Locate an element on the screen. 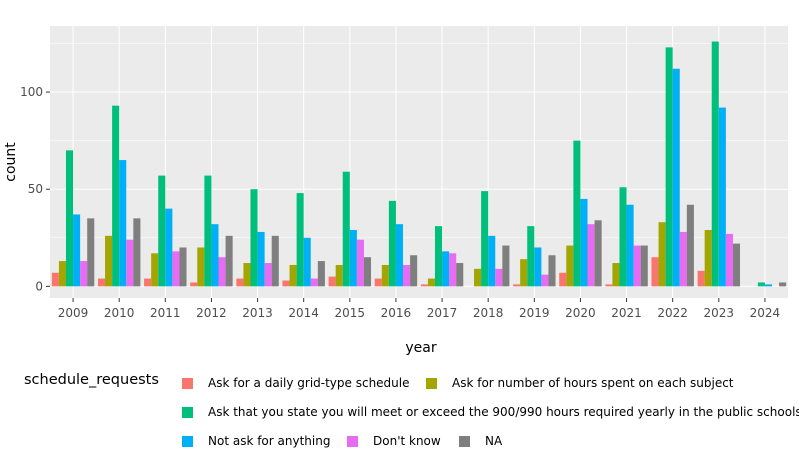  x-tick-label: 2011 is located at coordinates (165, 313).